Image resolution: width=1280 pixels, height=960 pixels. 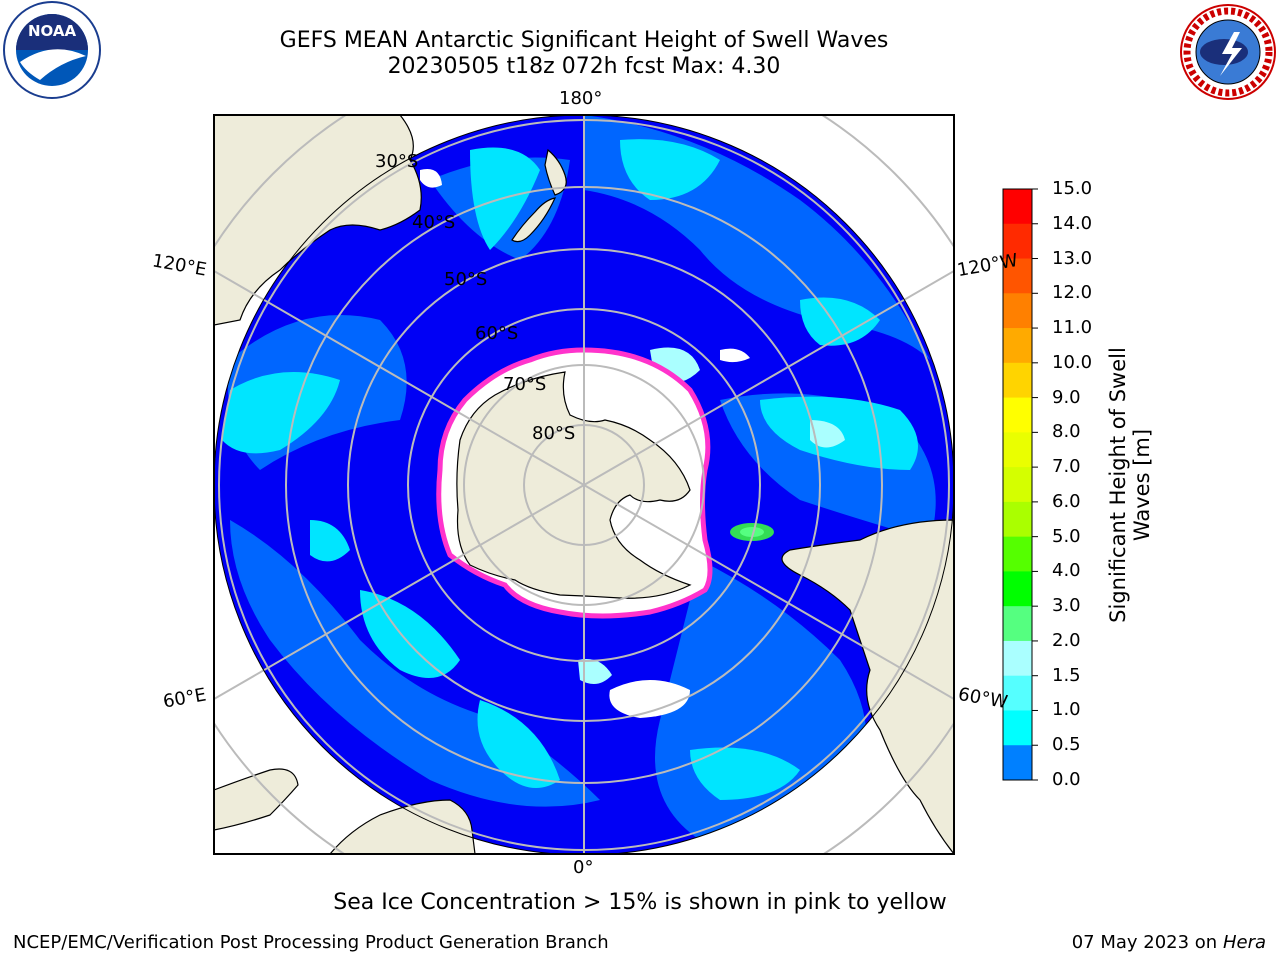 I want to click on colorbar-label-line2: Waves [m], so click(x=1142, y=485).